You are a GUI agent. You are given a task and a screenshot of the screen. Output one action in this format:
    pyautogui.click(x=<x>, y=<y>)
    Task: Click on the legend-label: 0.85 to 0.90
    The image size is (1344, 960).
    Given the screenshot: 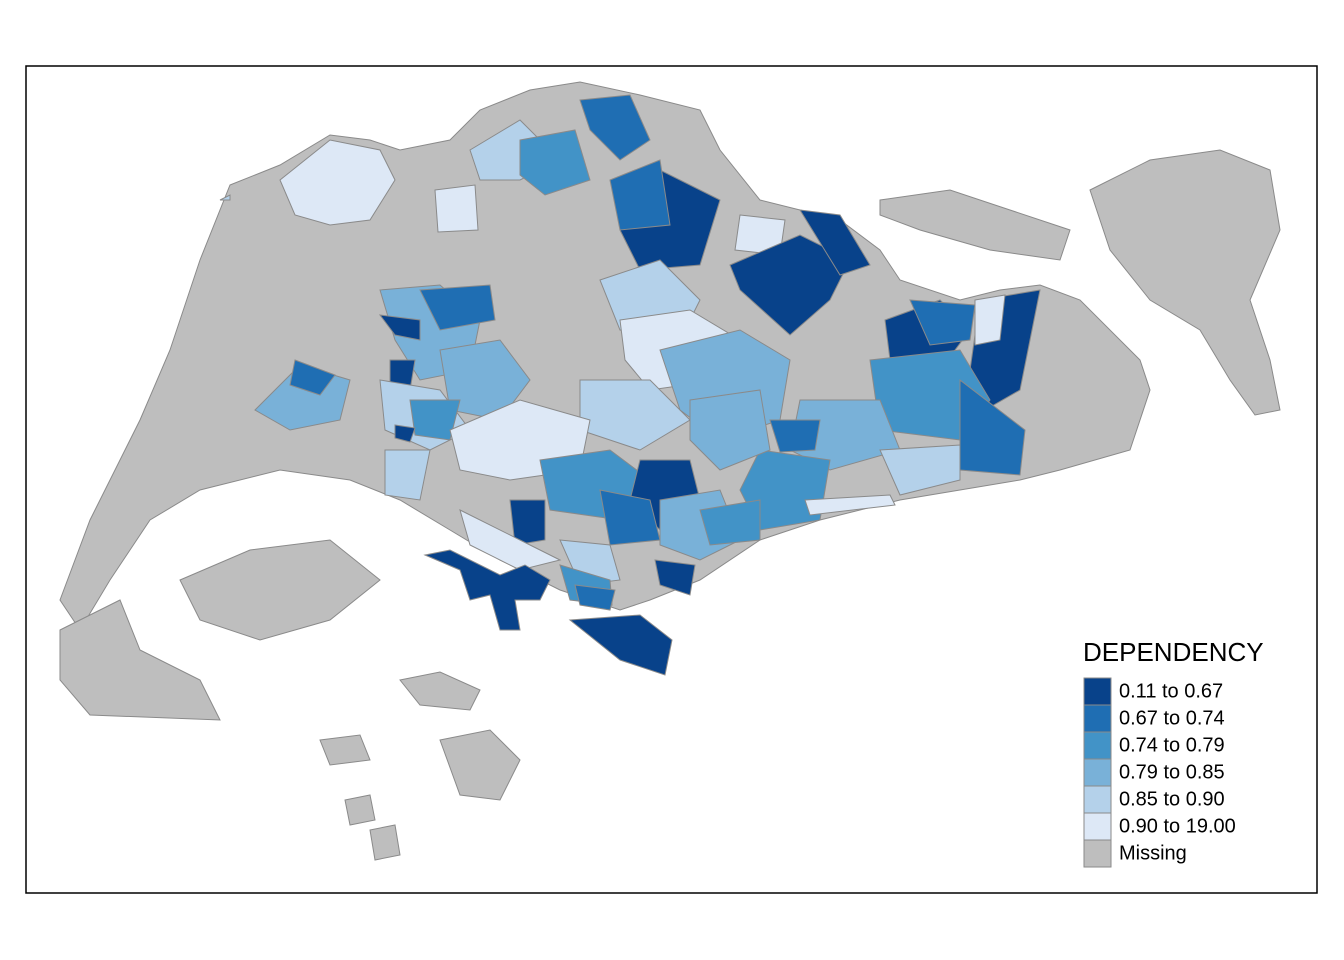 What is the action you would take?
    pyautogui.click(x=1172, y=799)
    